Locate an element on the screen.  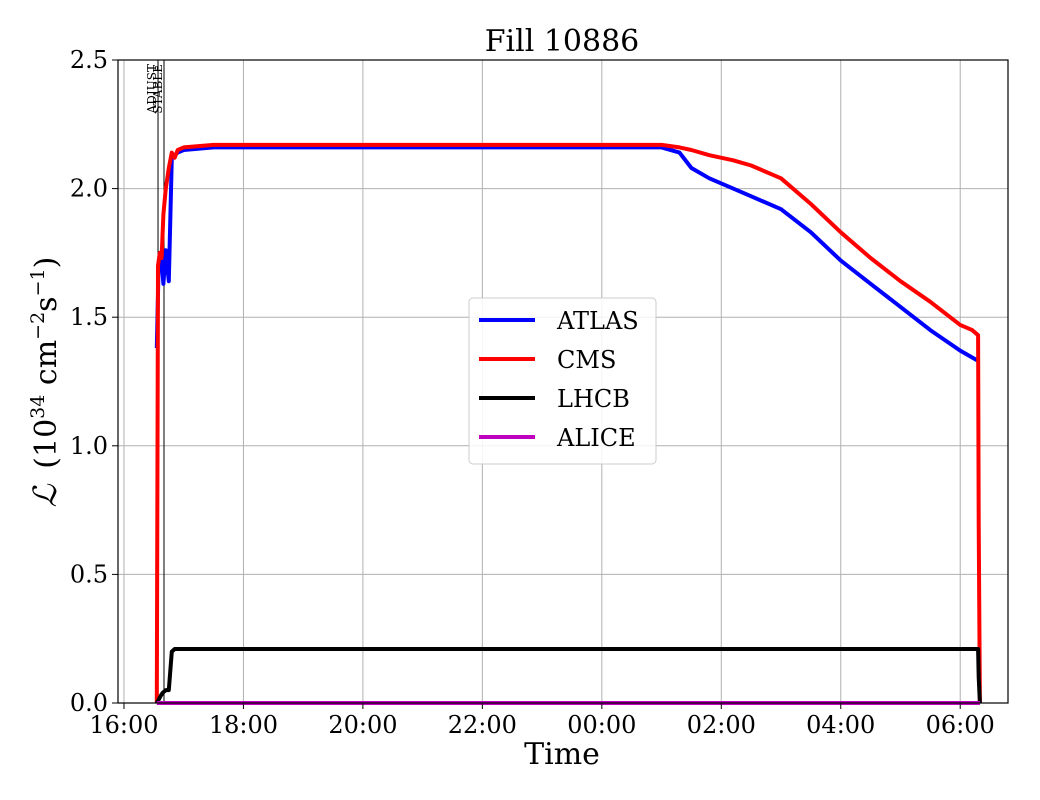
y-axis-label-end: ) is located at coordinates (46, 263).